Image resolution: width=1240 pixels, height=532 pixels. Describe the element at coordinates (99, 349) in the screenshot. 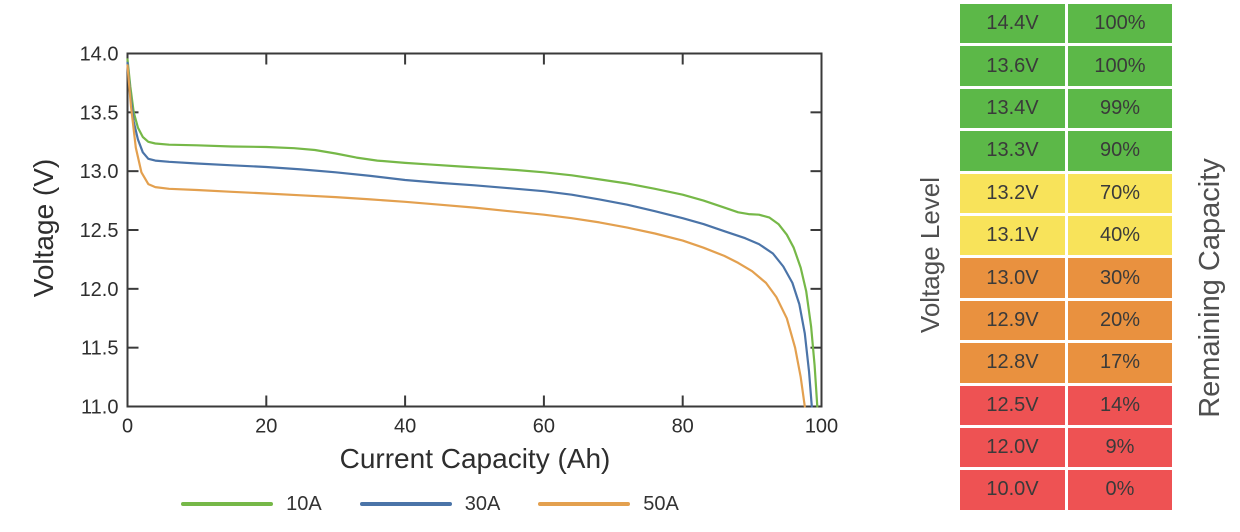

I see `y-tick-label: 11.5` at that location.